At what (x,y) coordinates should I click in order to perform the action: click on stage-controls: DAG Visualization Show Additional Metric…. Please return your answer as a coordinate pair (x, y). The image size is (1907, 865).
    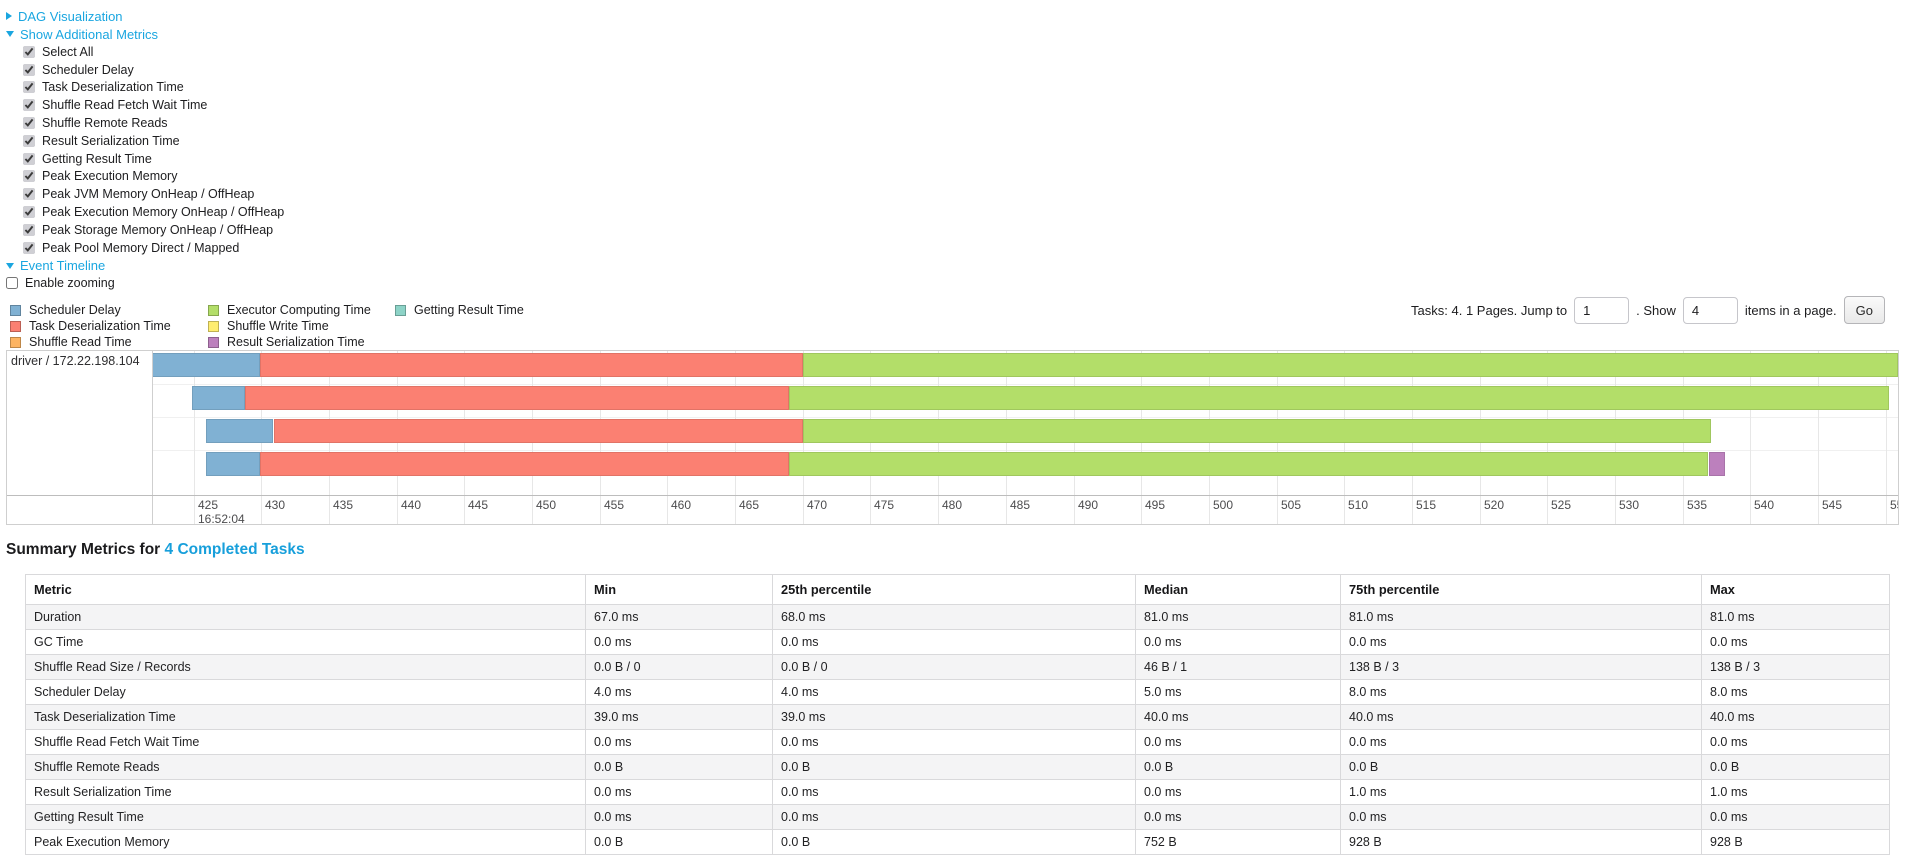
    Looking at the image, I should click on (145, 149).